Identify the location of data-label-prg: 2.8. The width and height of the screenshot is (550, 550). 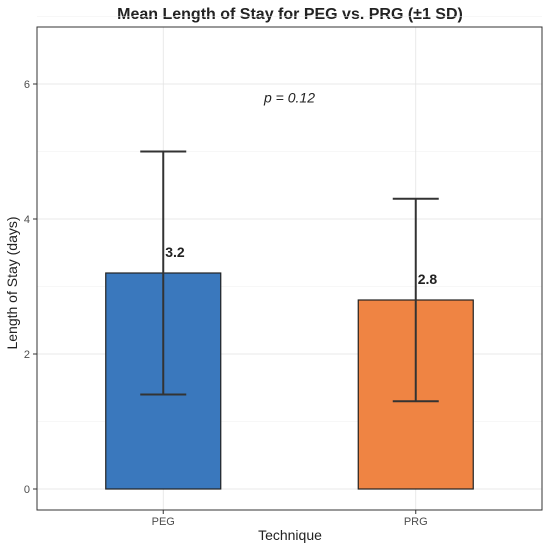
(428, 279).